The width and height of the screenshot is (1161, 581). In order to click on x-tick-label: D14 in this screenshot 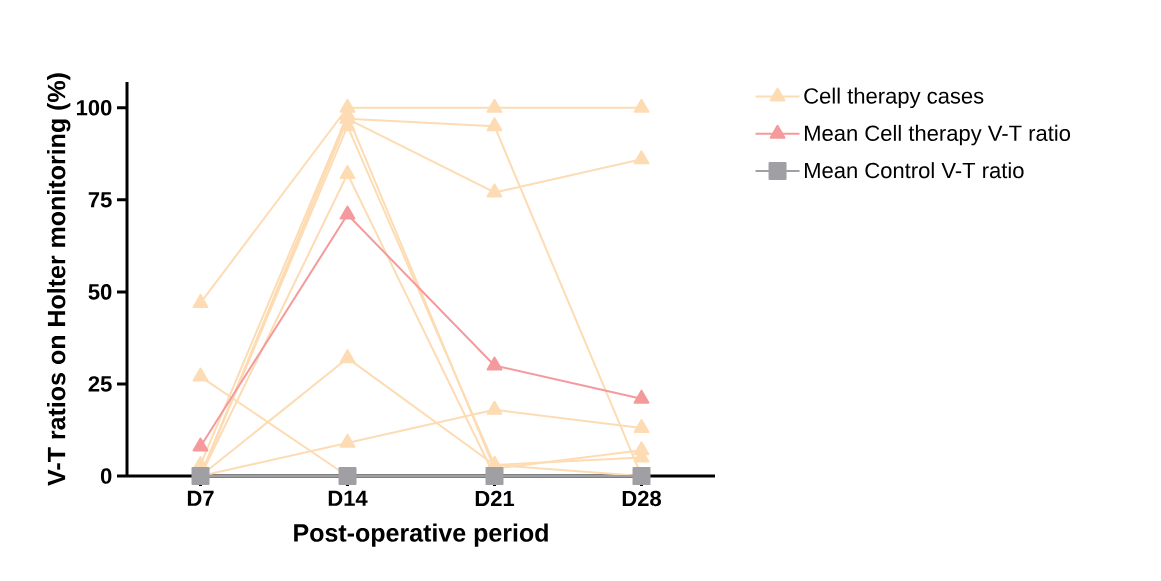, I will do `click(348, 498)`.